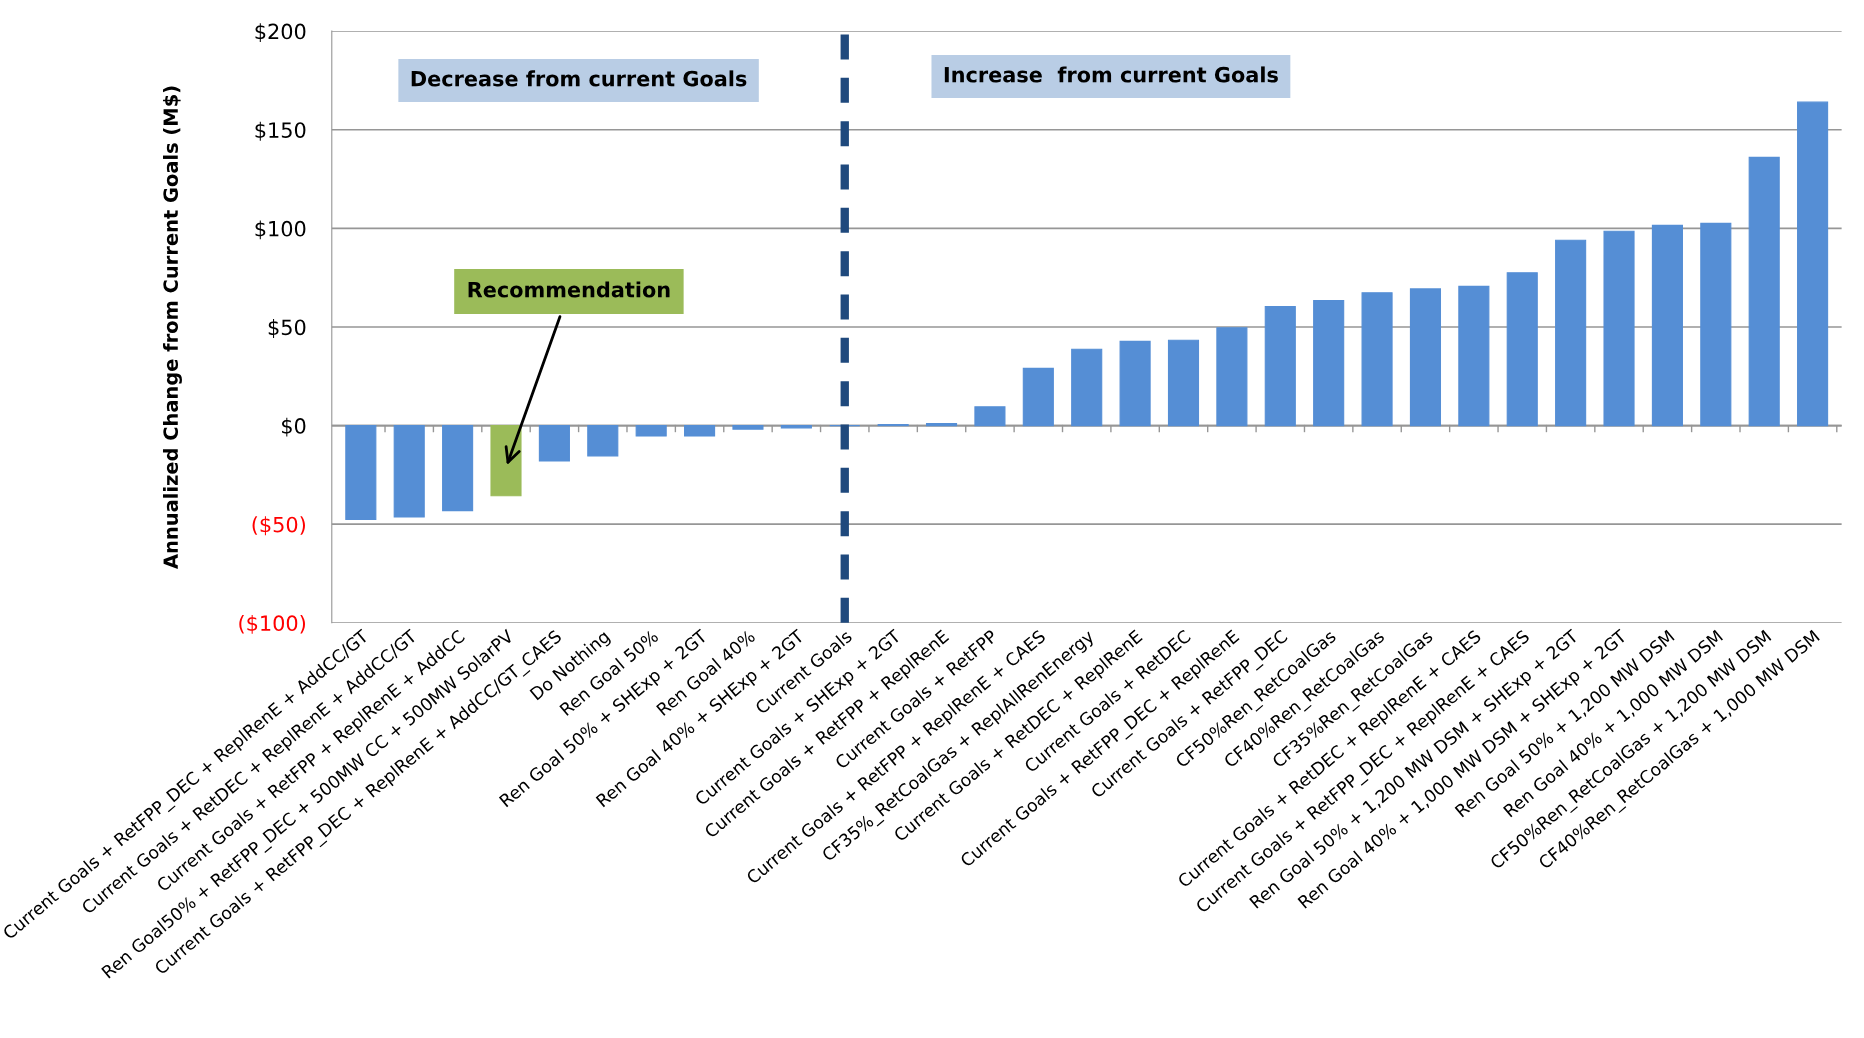 This screenshot has width=1864, height=1038. I want to click on annotation: Decrease from current Goals, so click(579, 78).